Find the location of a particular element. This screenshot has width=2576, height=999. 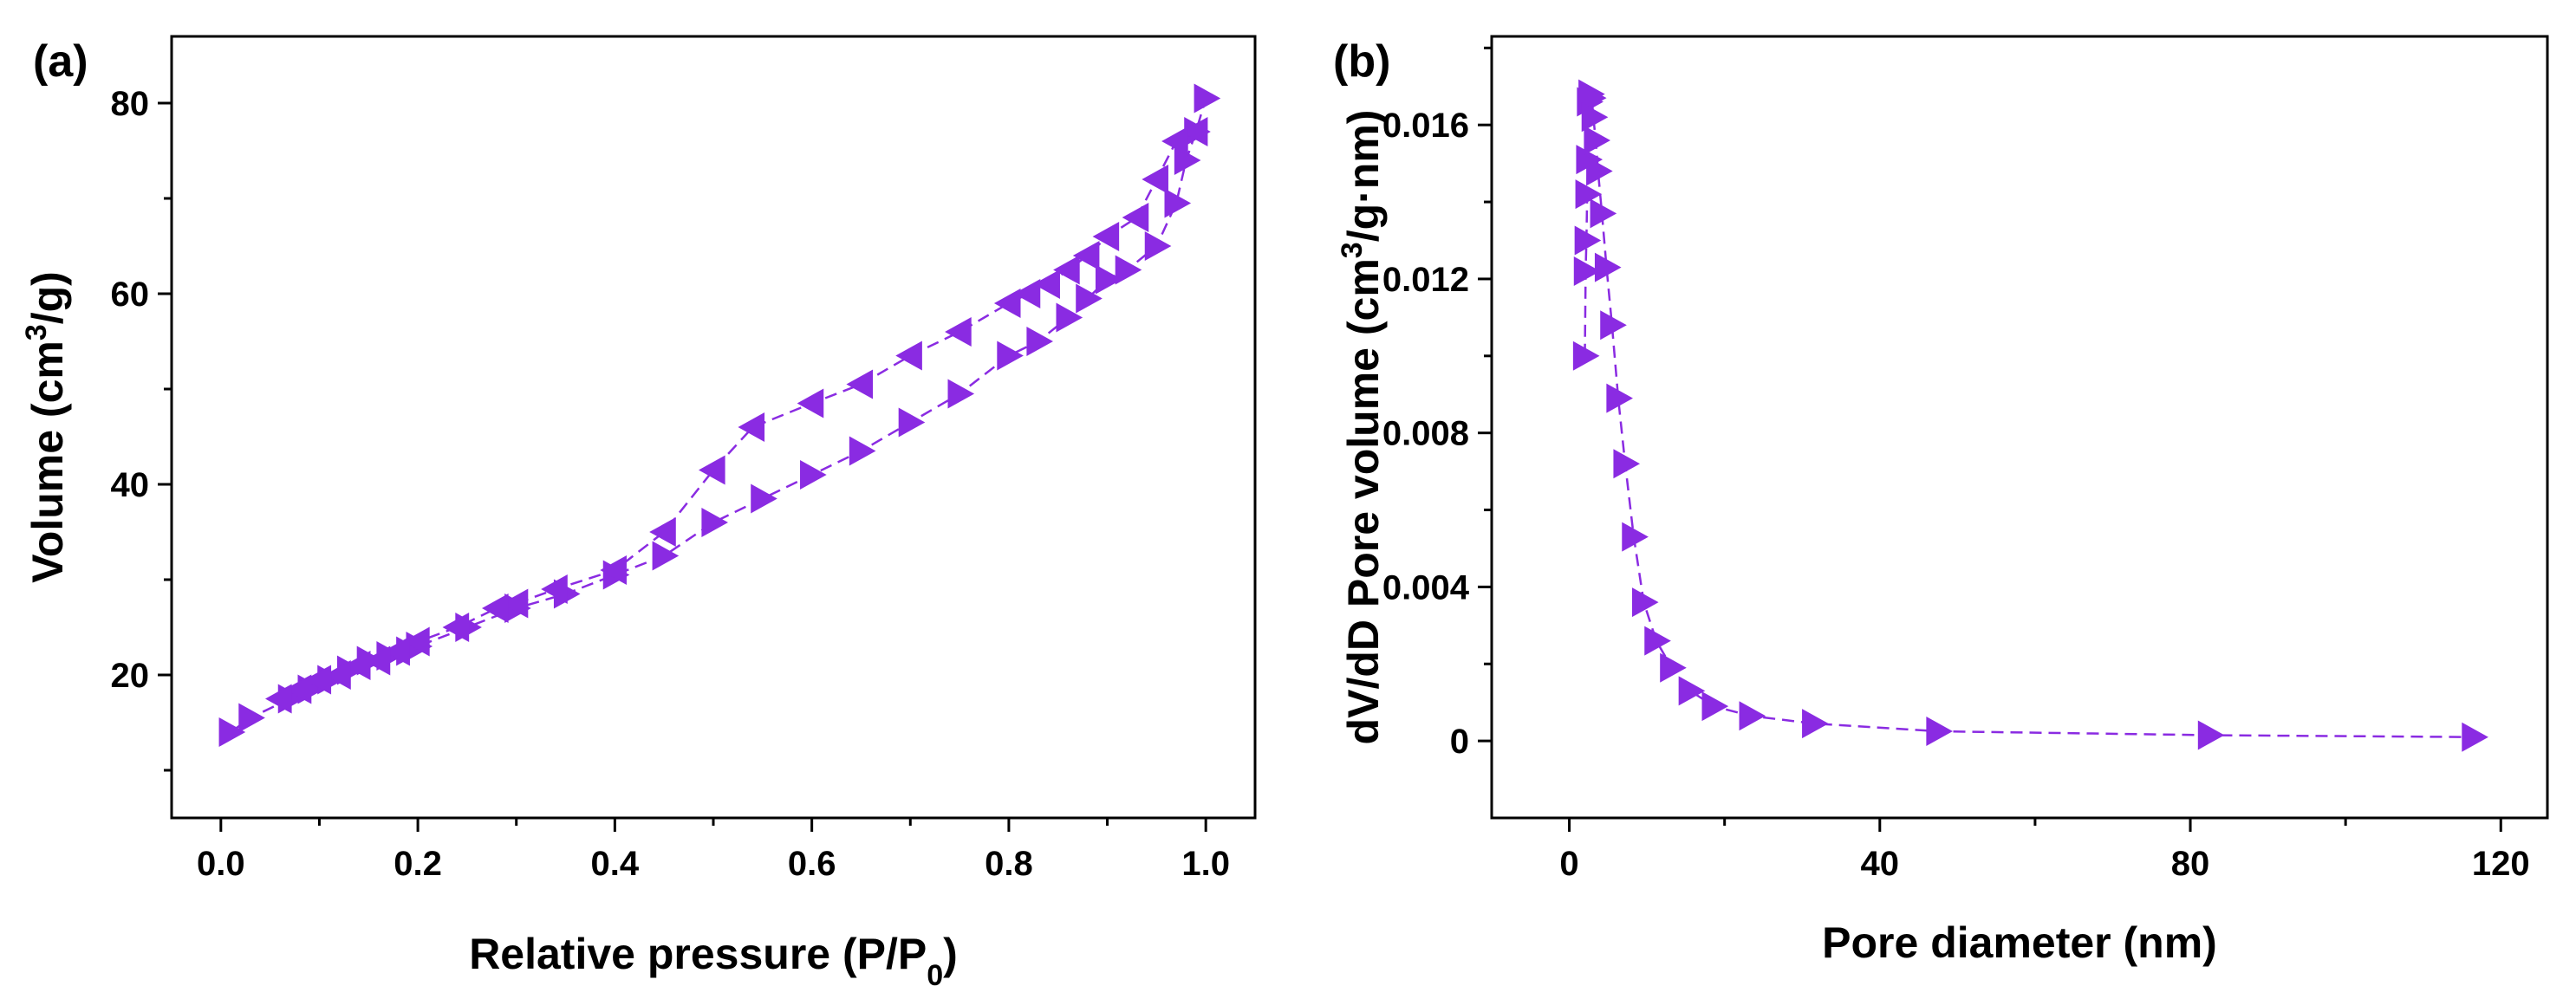

y-tick-label-b: 0.004 is located at coordinates (1426, 588).